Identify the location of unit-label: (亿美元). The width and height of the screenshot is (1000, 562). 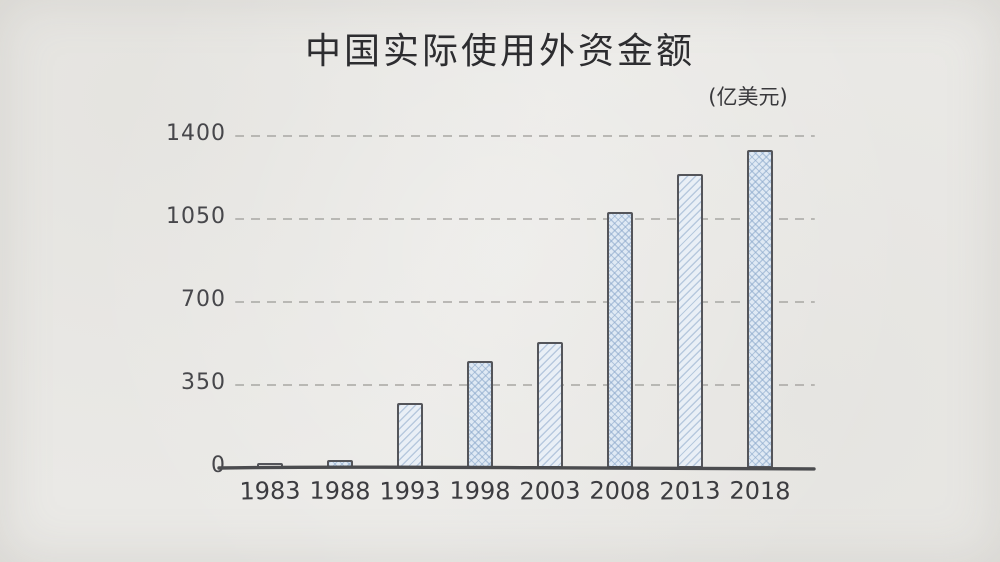
(748, 97).